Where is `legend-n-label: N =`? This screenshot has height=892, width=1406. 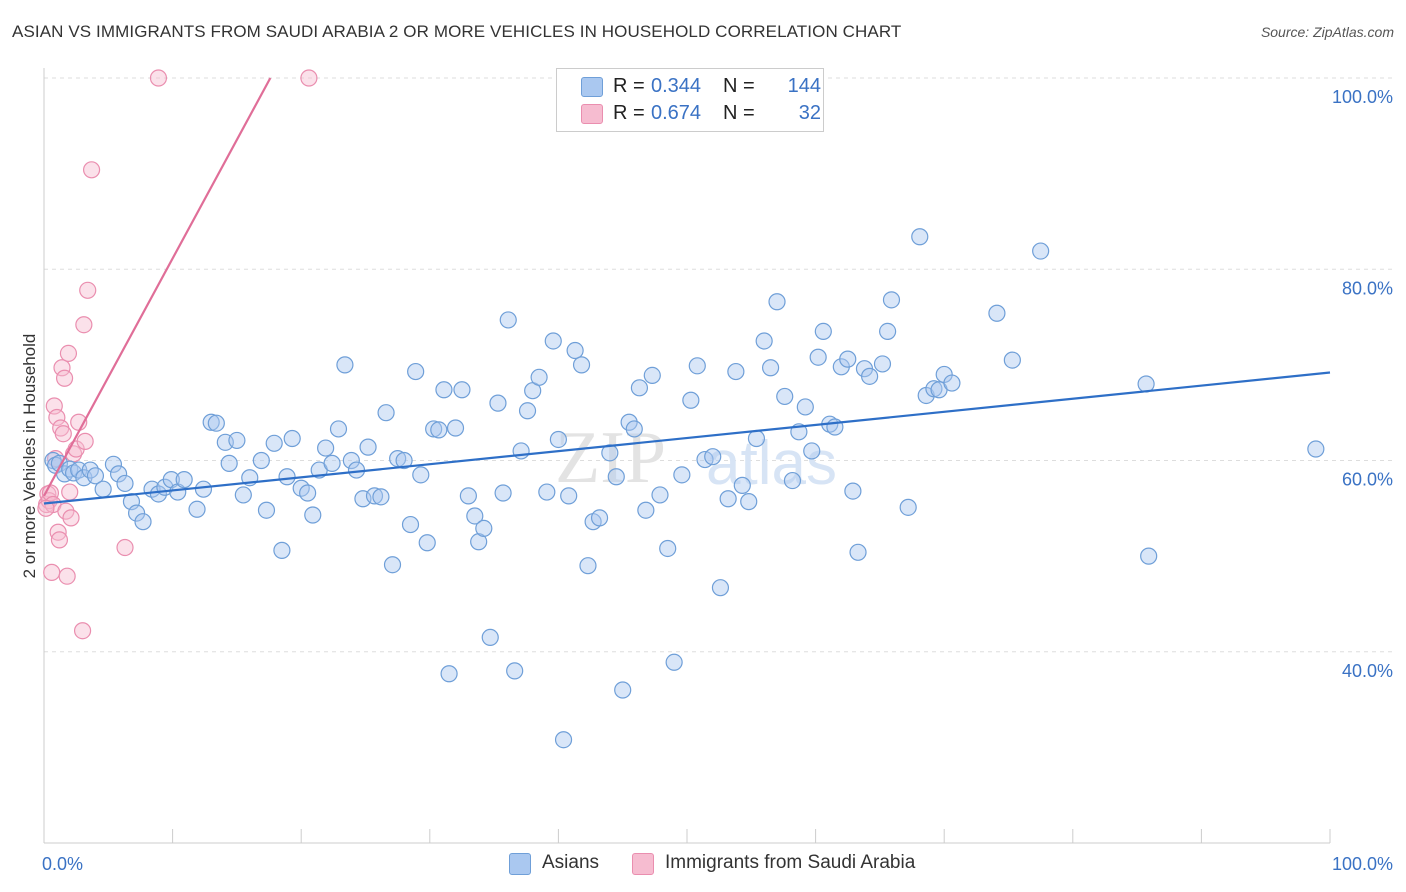
legend-n-label: N = is located at coordinates (739, 86).